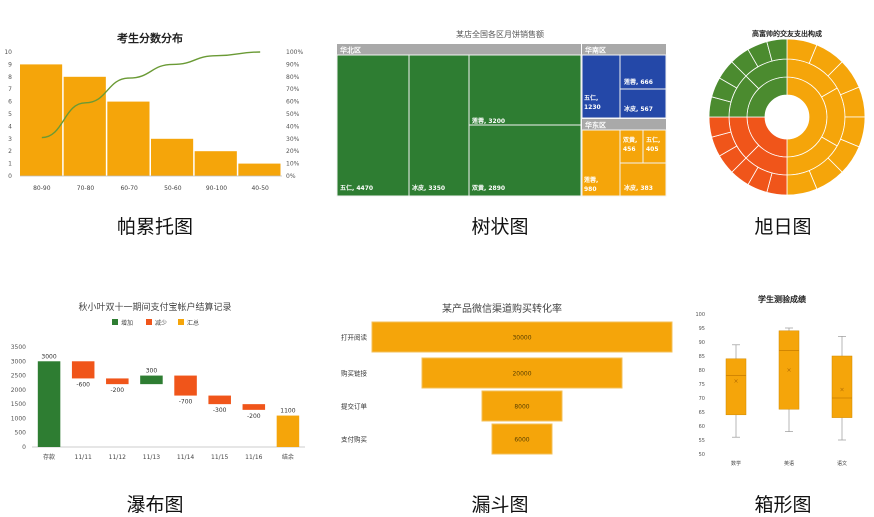 The image size is (874, 517). I want to click on pareto-y2-tick: 10%, so click(293, 164).